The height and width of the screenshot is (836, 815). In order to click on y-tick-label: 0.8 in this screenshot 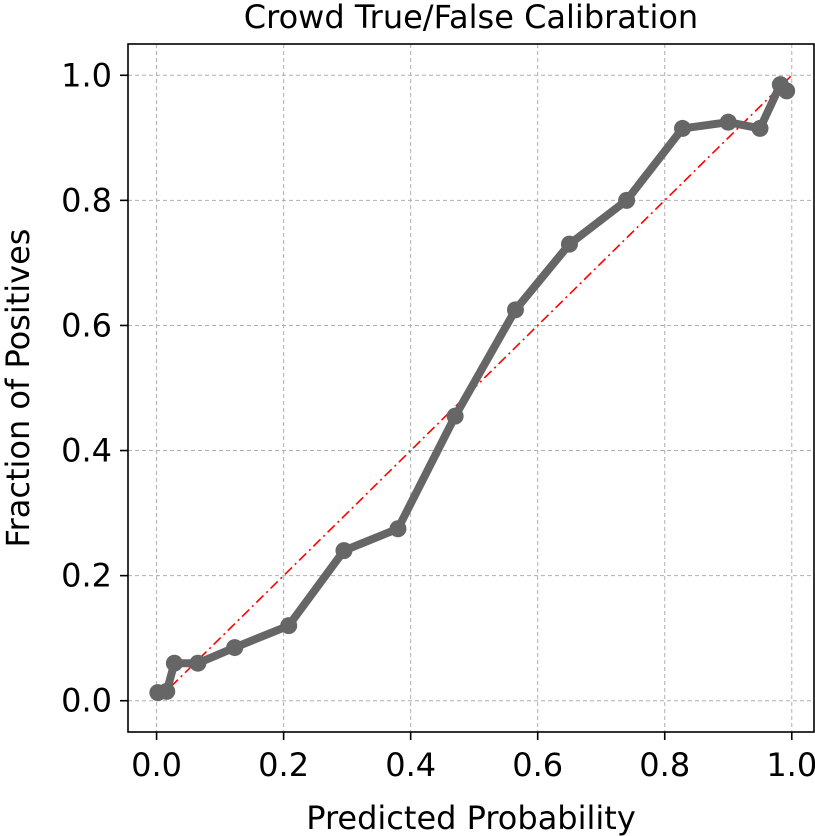, I will do `click(86, 200)`.